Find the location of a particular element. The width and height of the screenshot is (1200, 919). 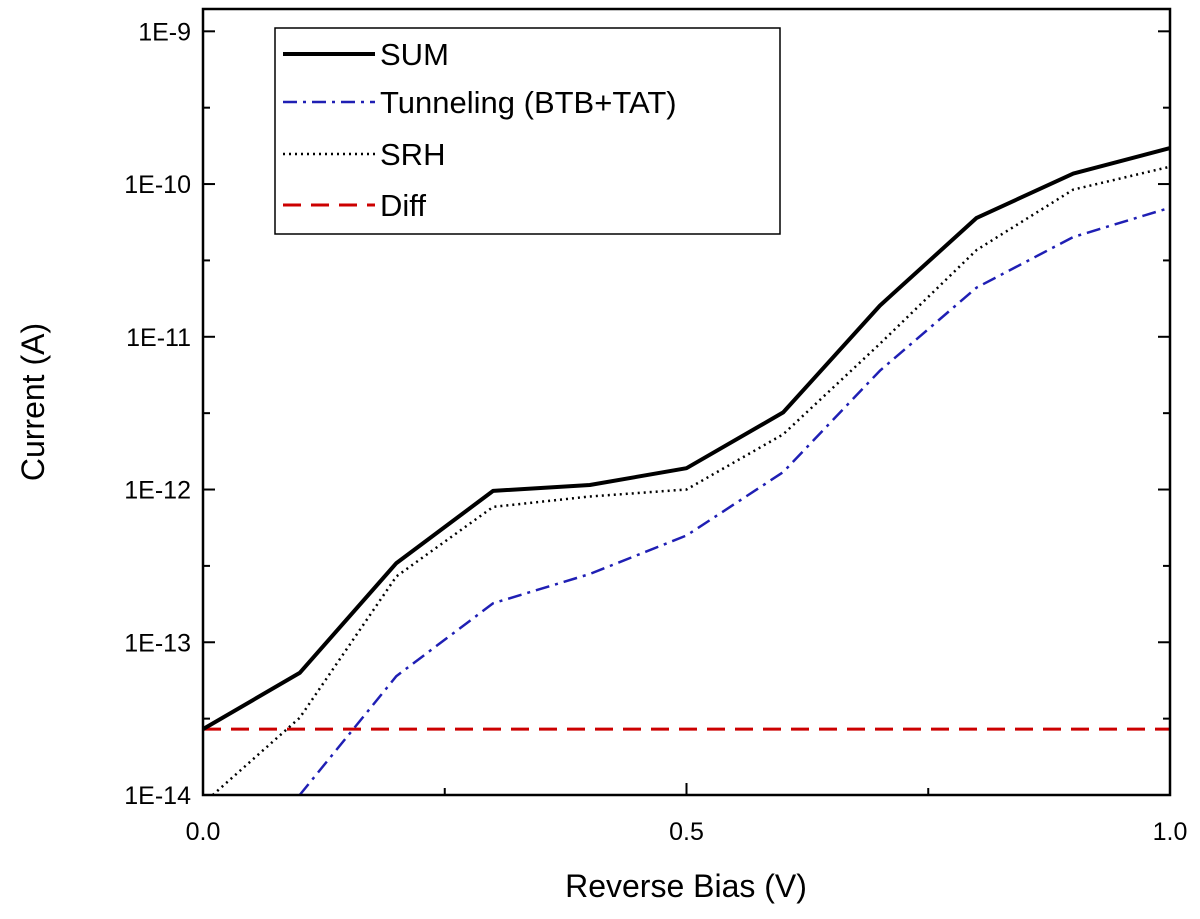

y-tick-label: 1E-10 is located at coordinates (157, 185).